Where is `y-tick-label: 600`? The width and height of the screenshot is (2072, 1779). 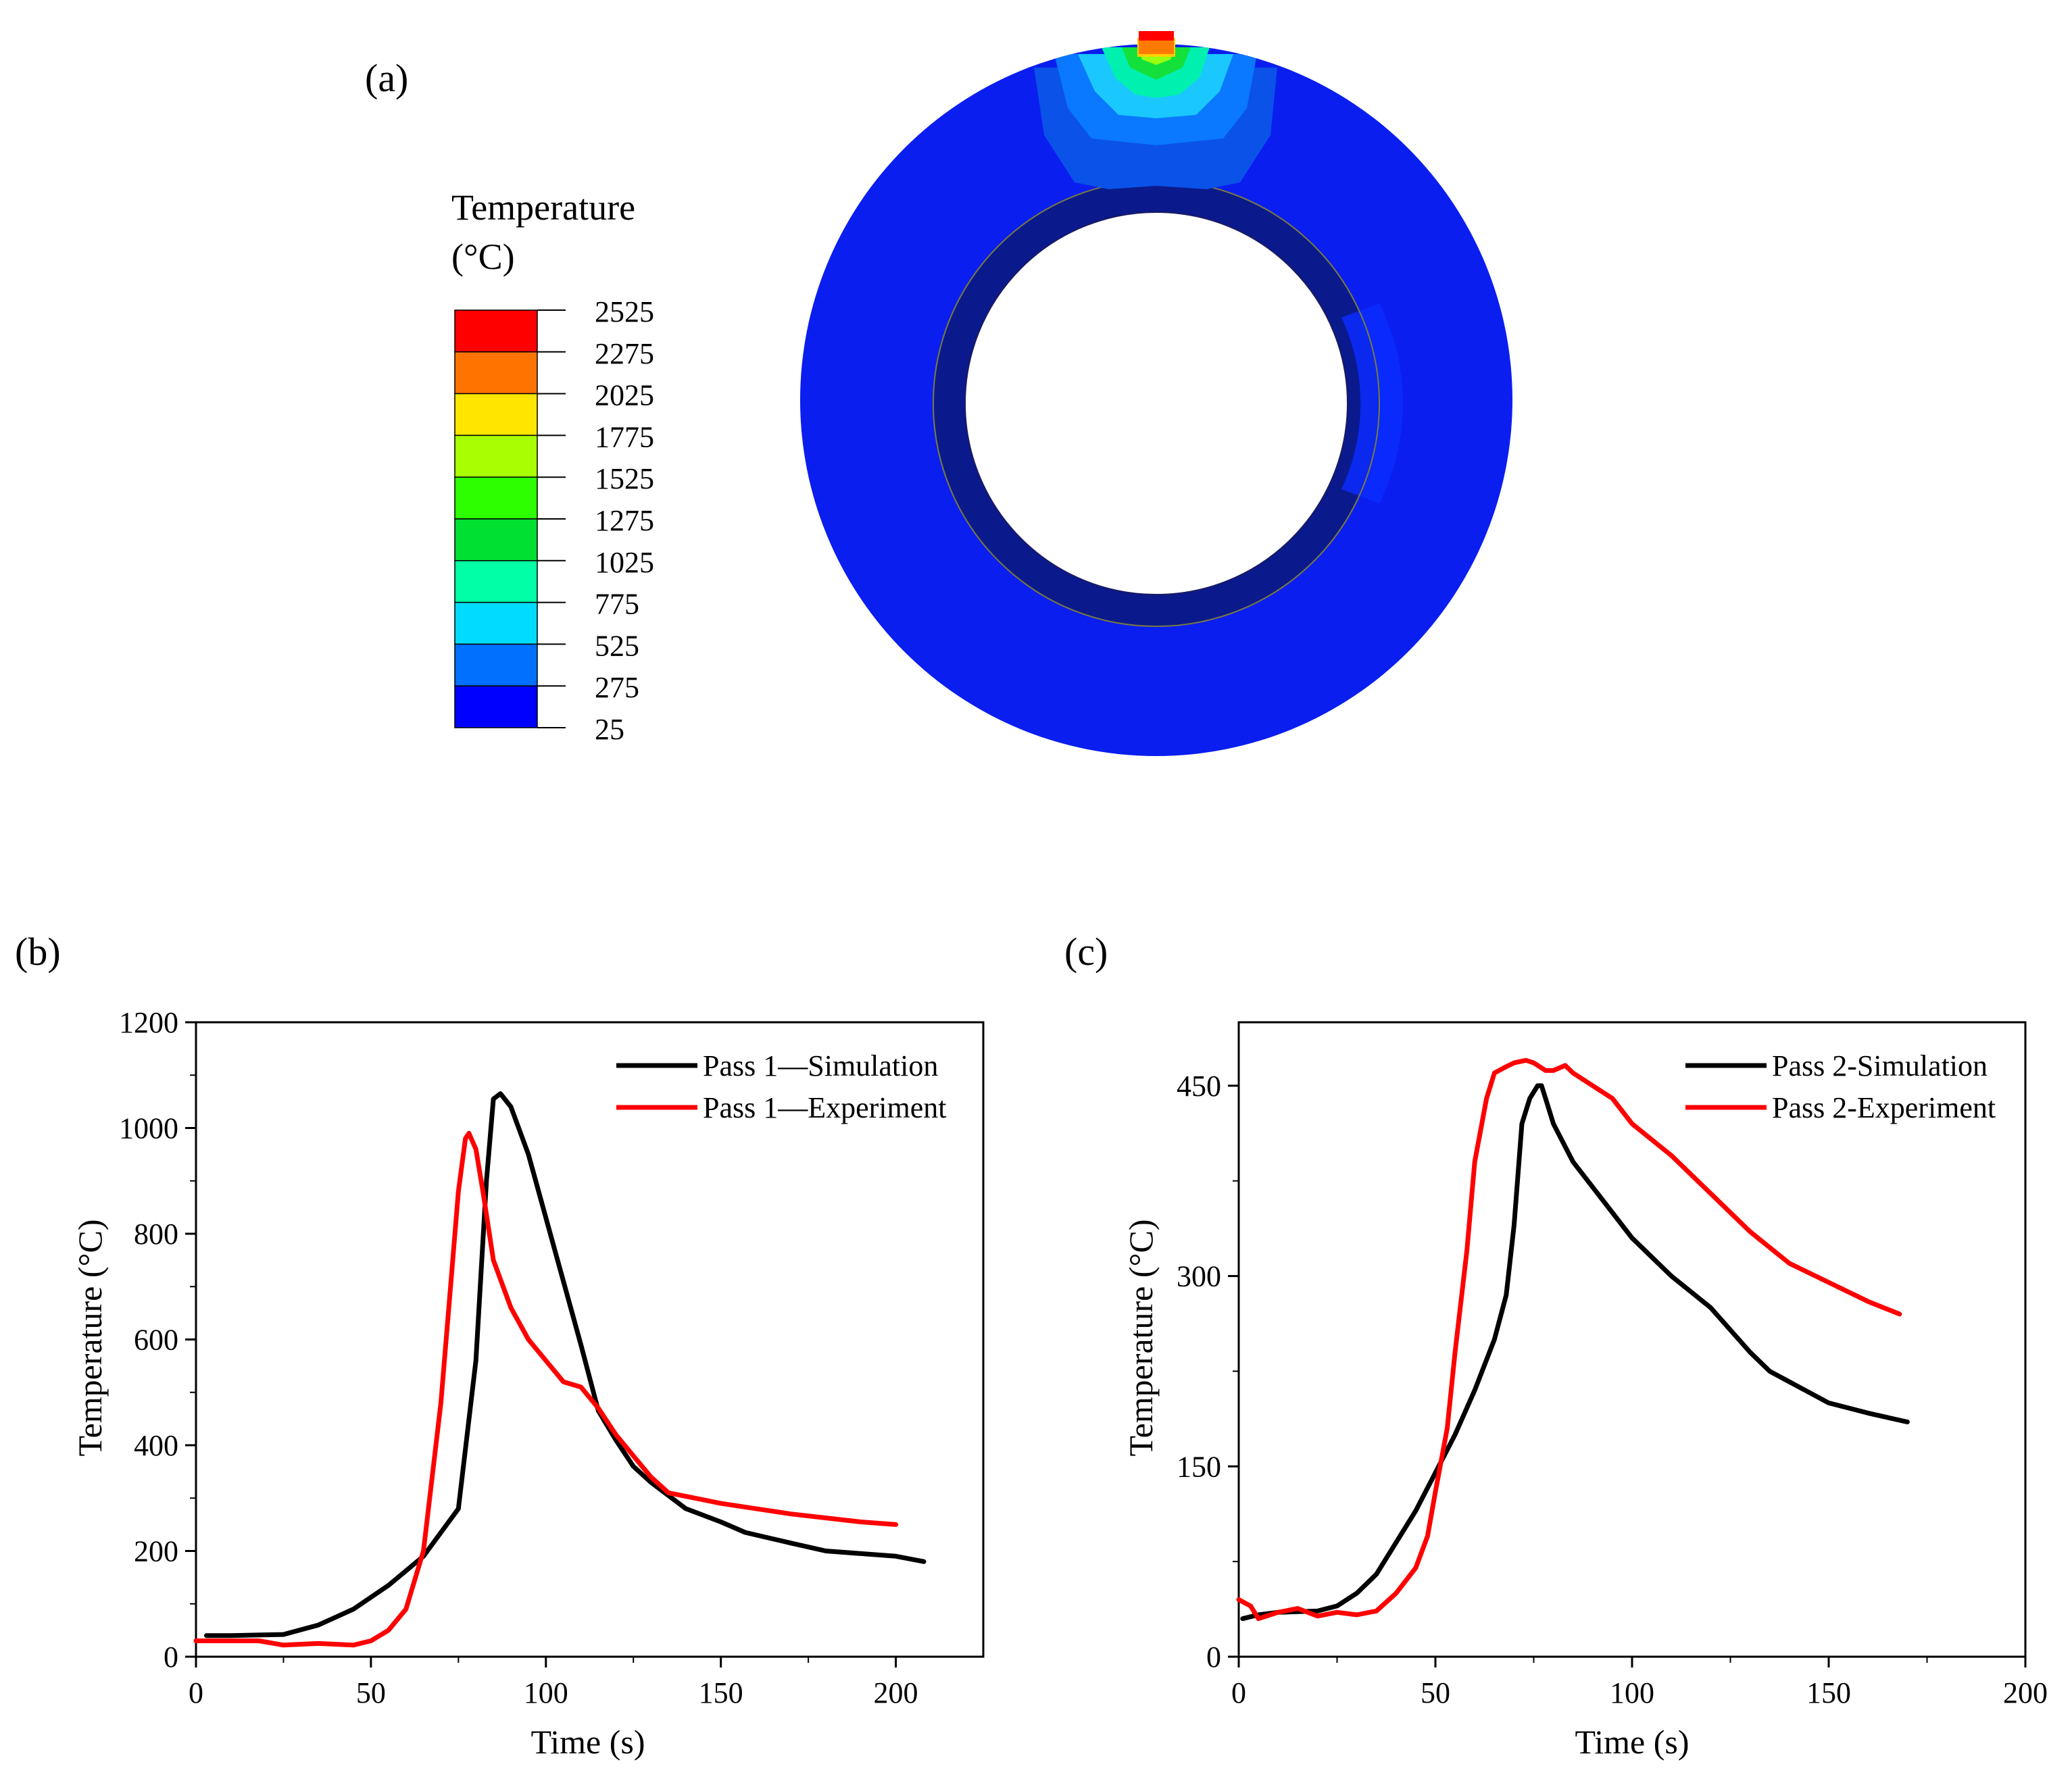 y-tick-label: 600 is located at coordinates (156, 1340).